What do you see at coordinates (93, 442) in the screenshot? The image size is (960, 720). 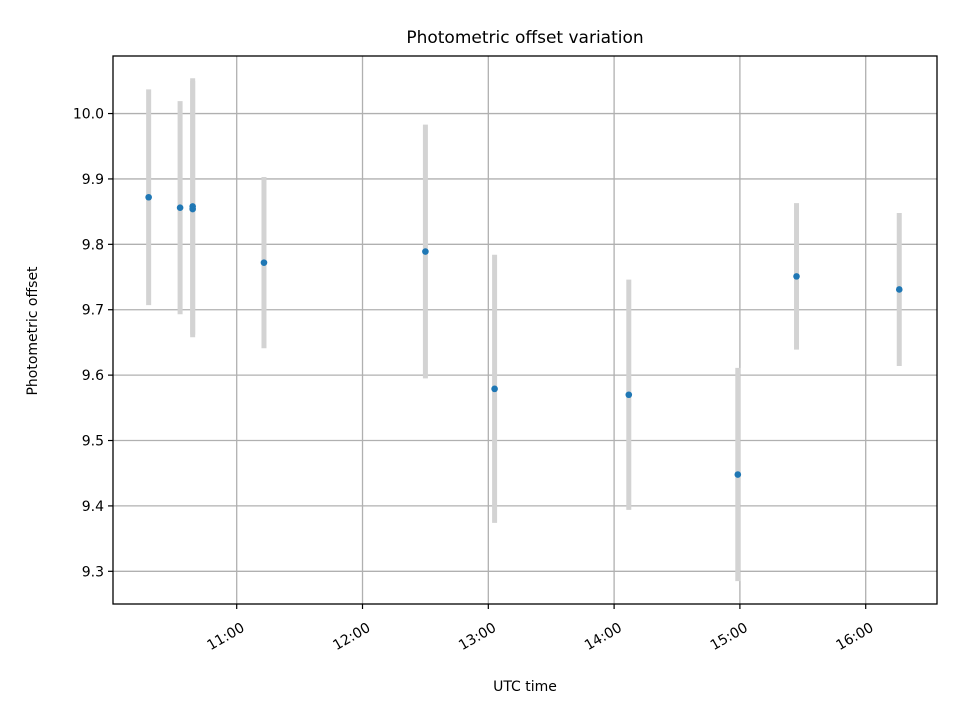 I see `y-tick-label: 9.5` at bounding box center [93, 442].